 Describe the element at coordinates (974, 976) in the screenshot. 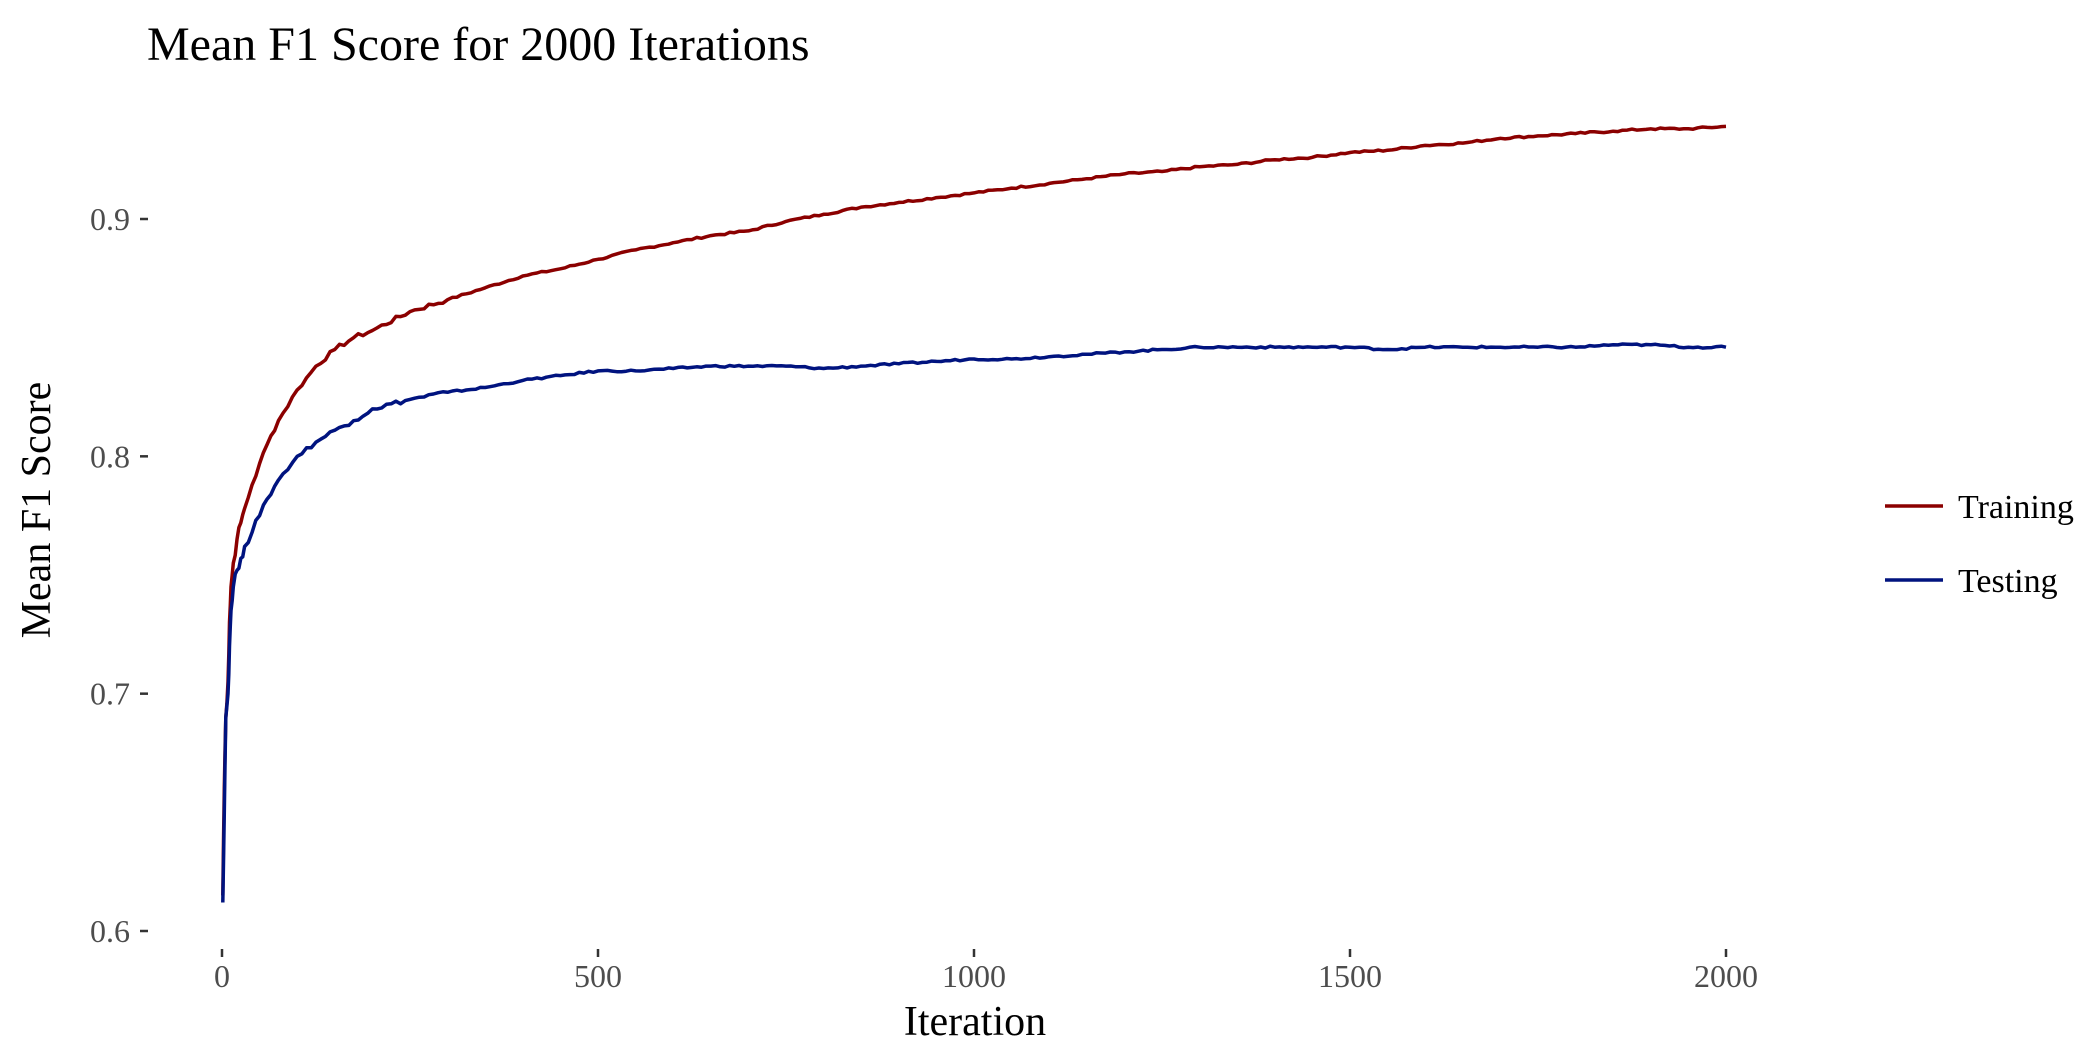

I see `x-tick-label: 1000` at that location.